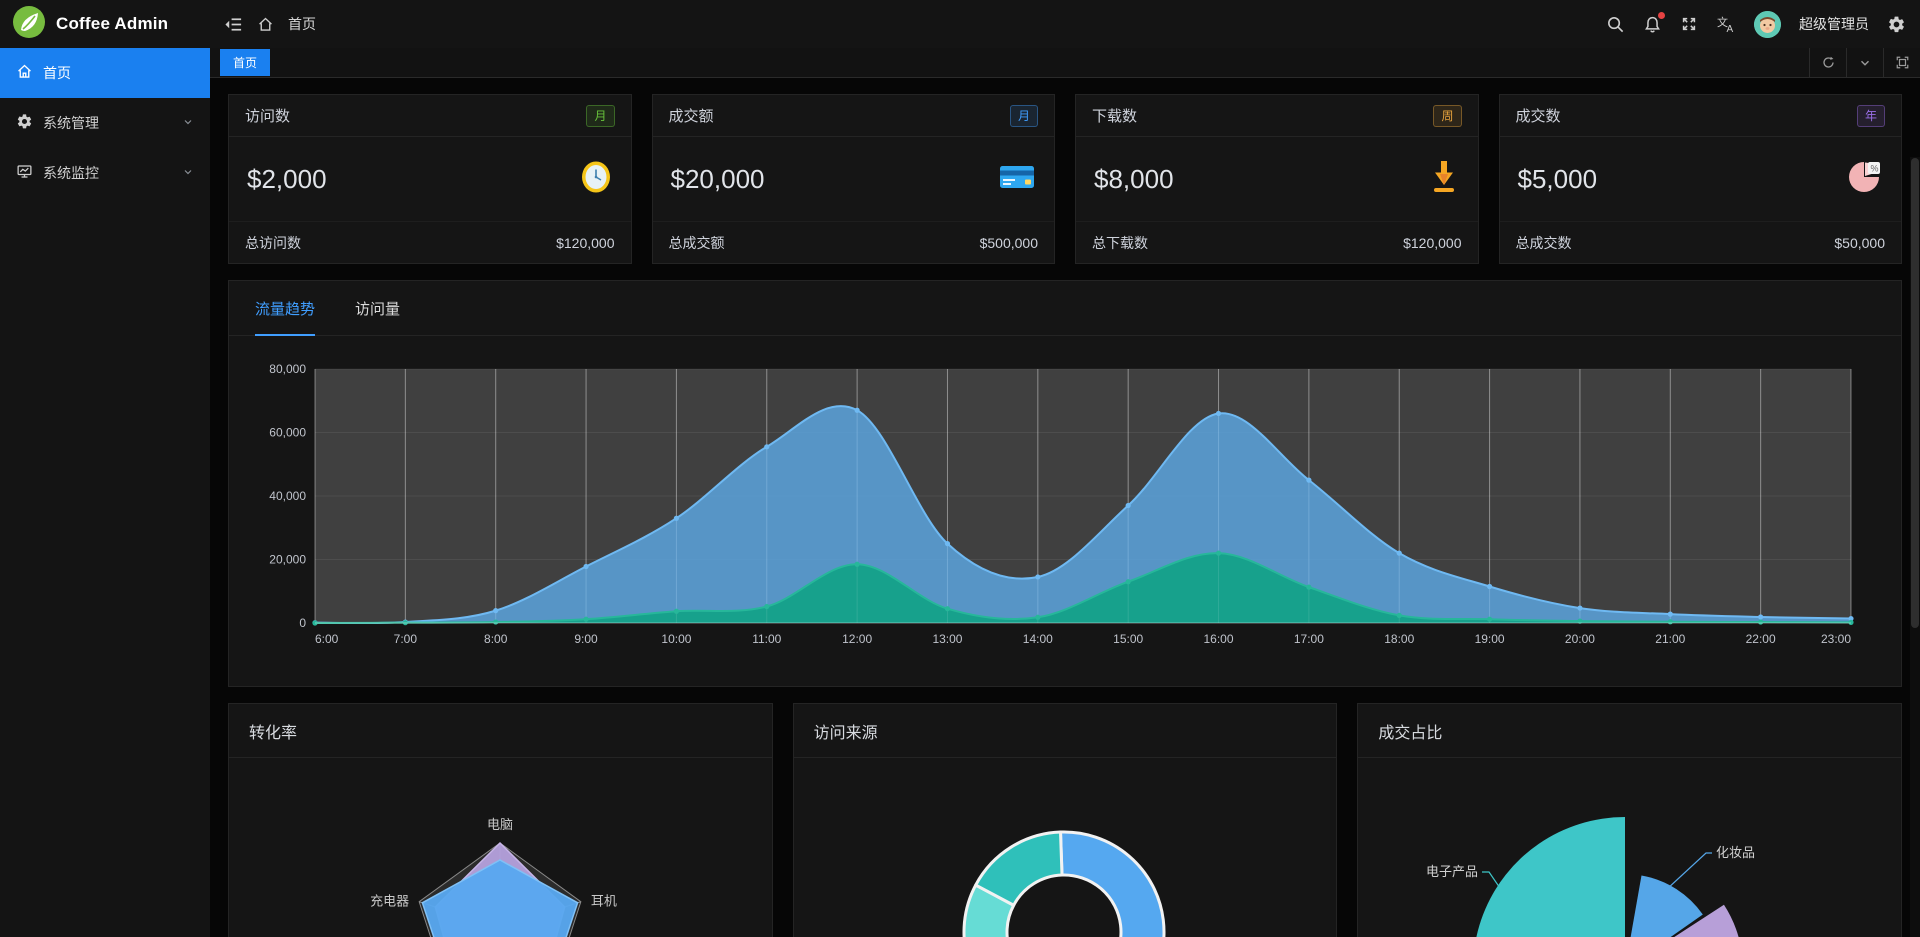 The width and height of the screenshot is (1920, 937). I want to click on svg-text: 22:00, so click(1761, 639).